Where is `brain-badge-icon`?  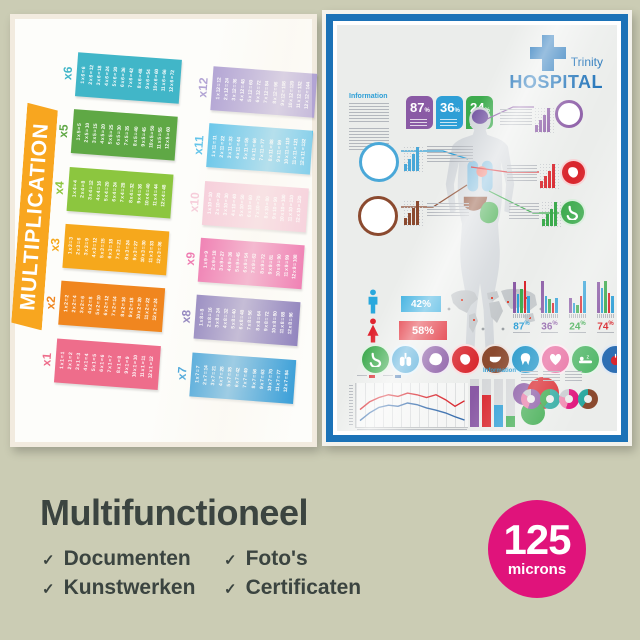
brain-badge-icon is located at coordinates (435, 359).